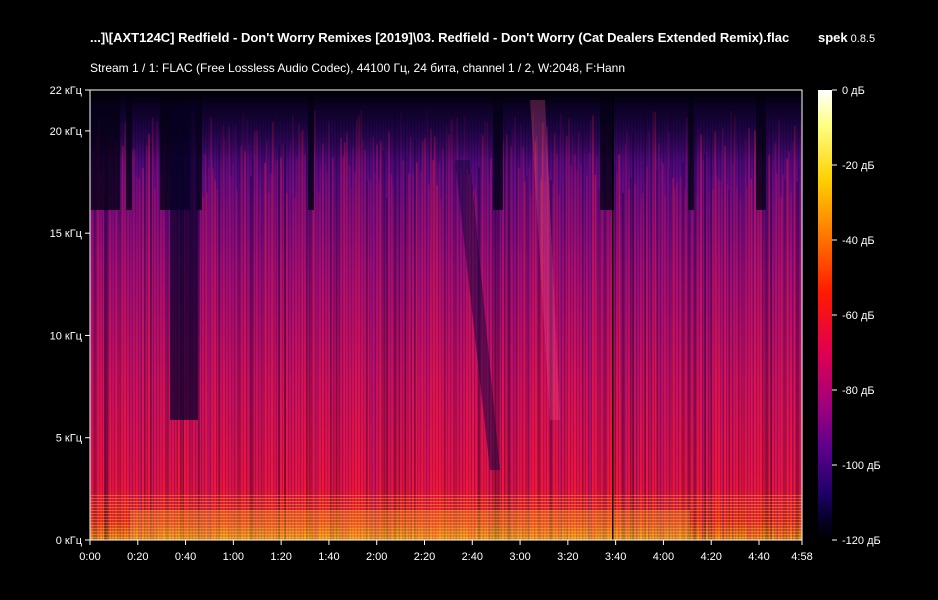 This screenshot has height=600, width=938. What do you see at coordinates (663, 557) in the screenshot?
I see `time-tick-label: 4:00` at bounding box center [663, 557].